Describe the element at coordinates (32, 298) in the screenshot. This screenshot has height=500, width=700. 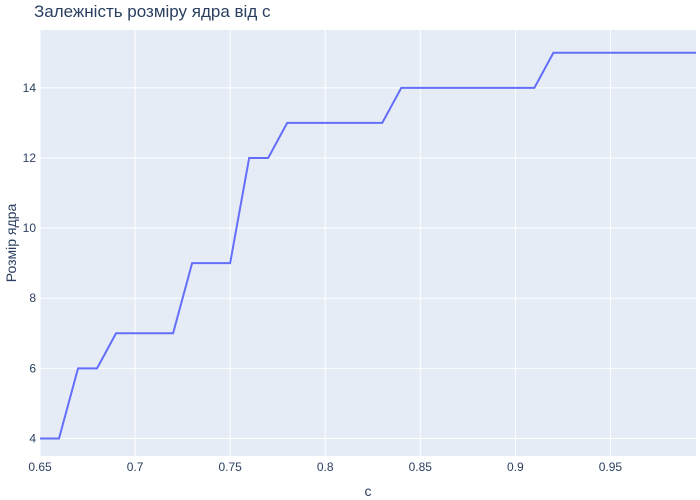
I see `y-tick-label: 8` at that location.